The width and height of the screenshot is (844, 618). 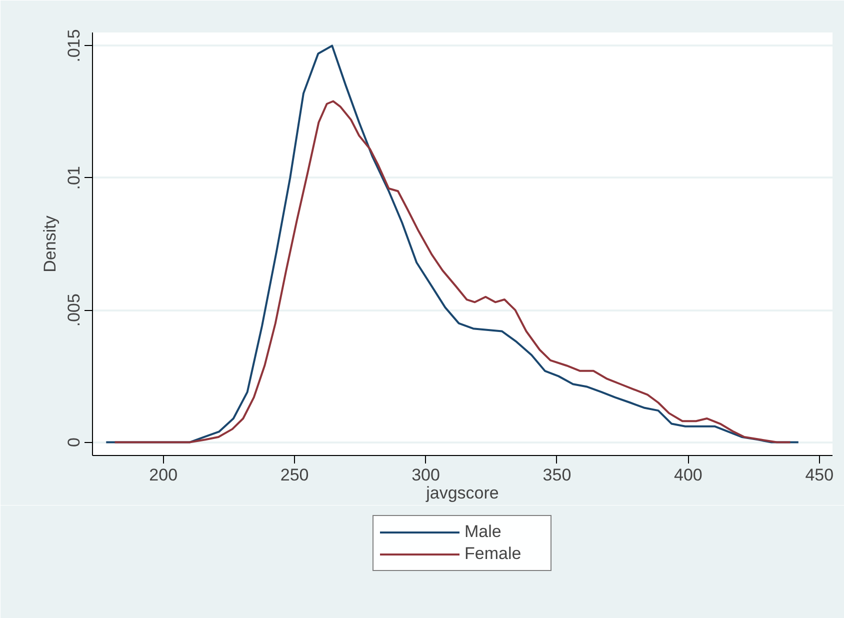 I want to click on y-tick-label: .015, so click(x=74, y=45).